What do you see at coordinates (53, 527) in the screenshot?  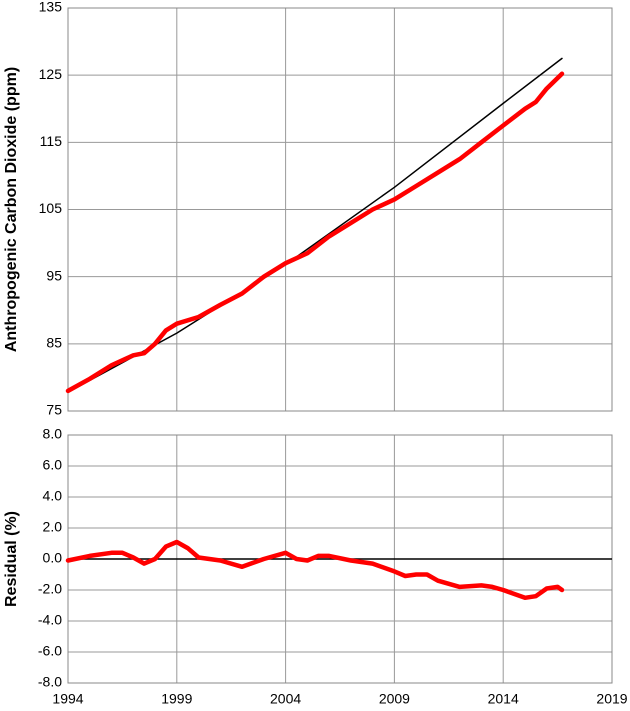 I see `y-tick-label: 2.0` at bounding box center [53, 527].